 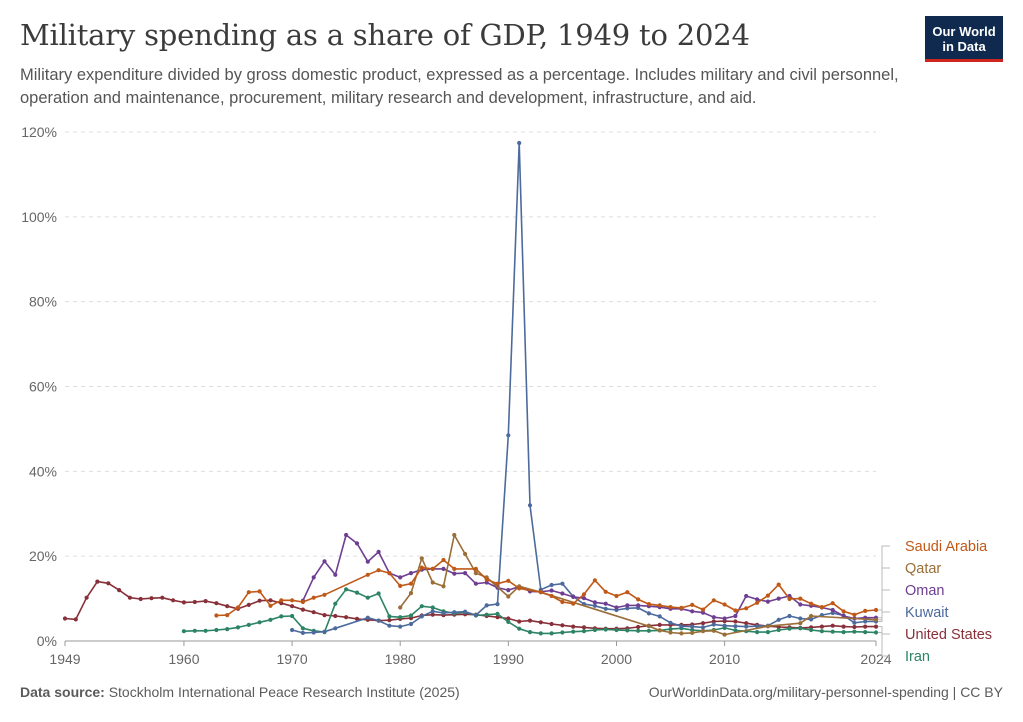 What do you see at coordinates (43, 387) in the screenshot?
I see `y-tick-label: 60%` at bounding box center [43, 387].